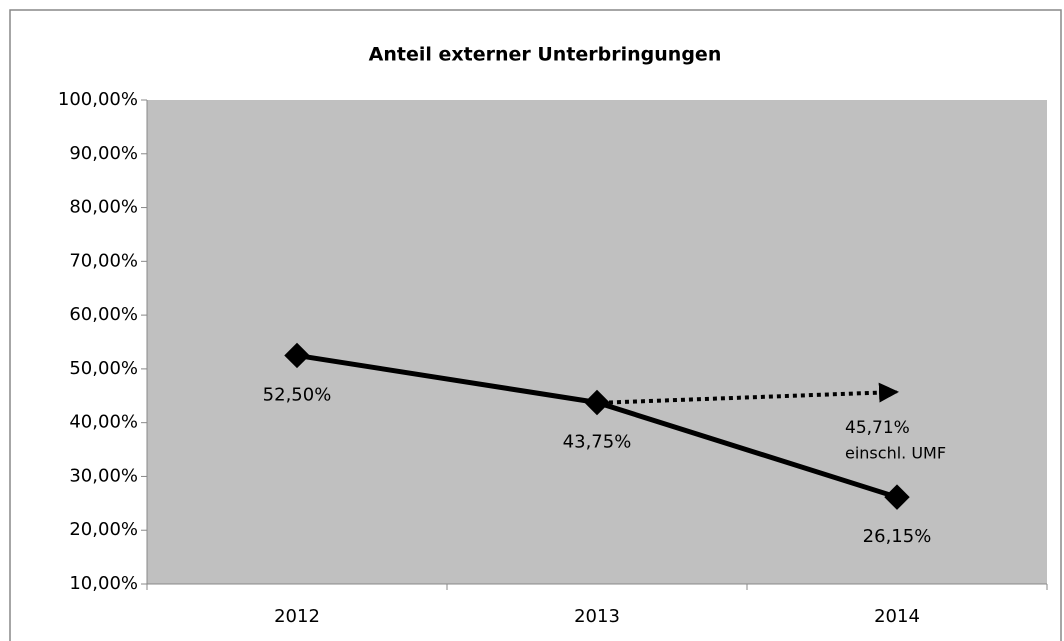 The image size is (1064, 641). I want to click on annotation-label: 45,71%, so click(877, 428).